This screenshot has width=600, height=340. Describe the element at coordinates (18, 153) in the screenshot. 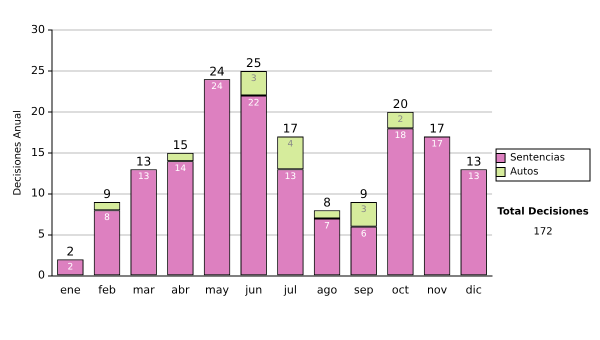

I see `y-axis-title: Decisiones Anual` at that location.